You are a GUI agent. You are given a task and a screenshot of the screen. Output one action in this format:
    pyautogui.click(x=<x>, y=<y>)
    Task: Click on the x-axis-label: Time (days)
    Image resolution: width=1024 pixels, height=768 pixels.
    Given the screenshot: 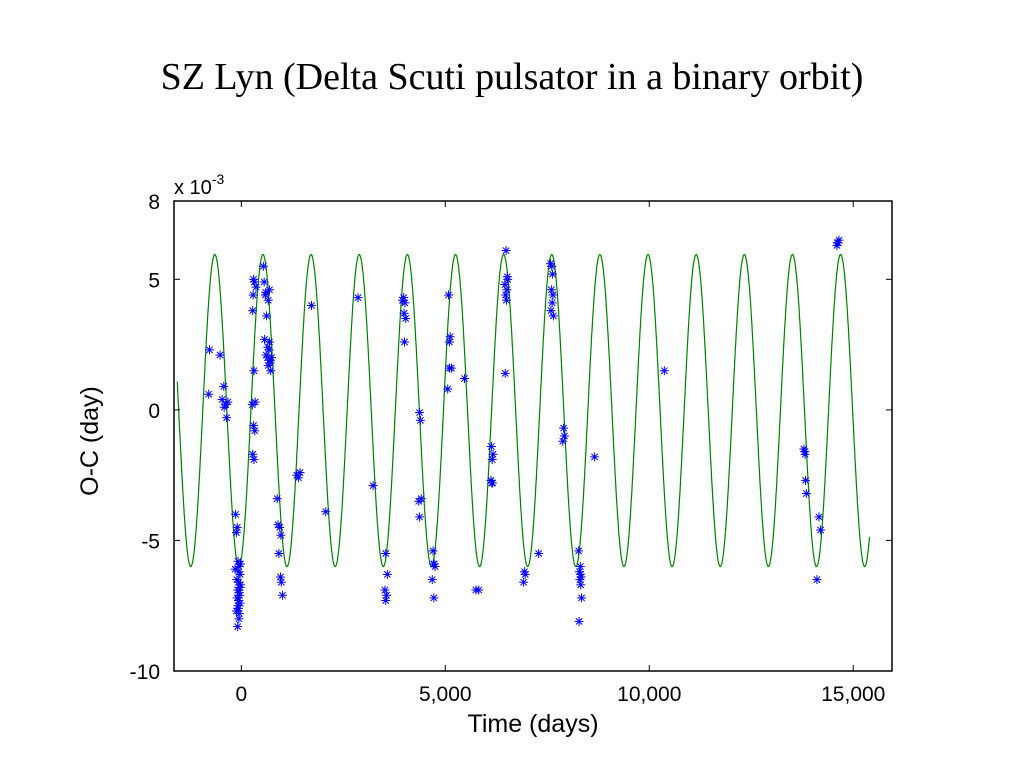 What is the action you would take?
    pyautogui.click(x=532, y=724)
    